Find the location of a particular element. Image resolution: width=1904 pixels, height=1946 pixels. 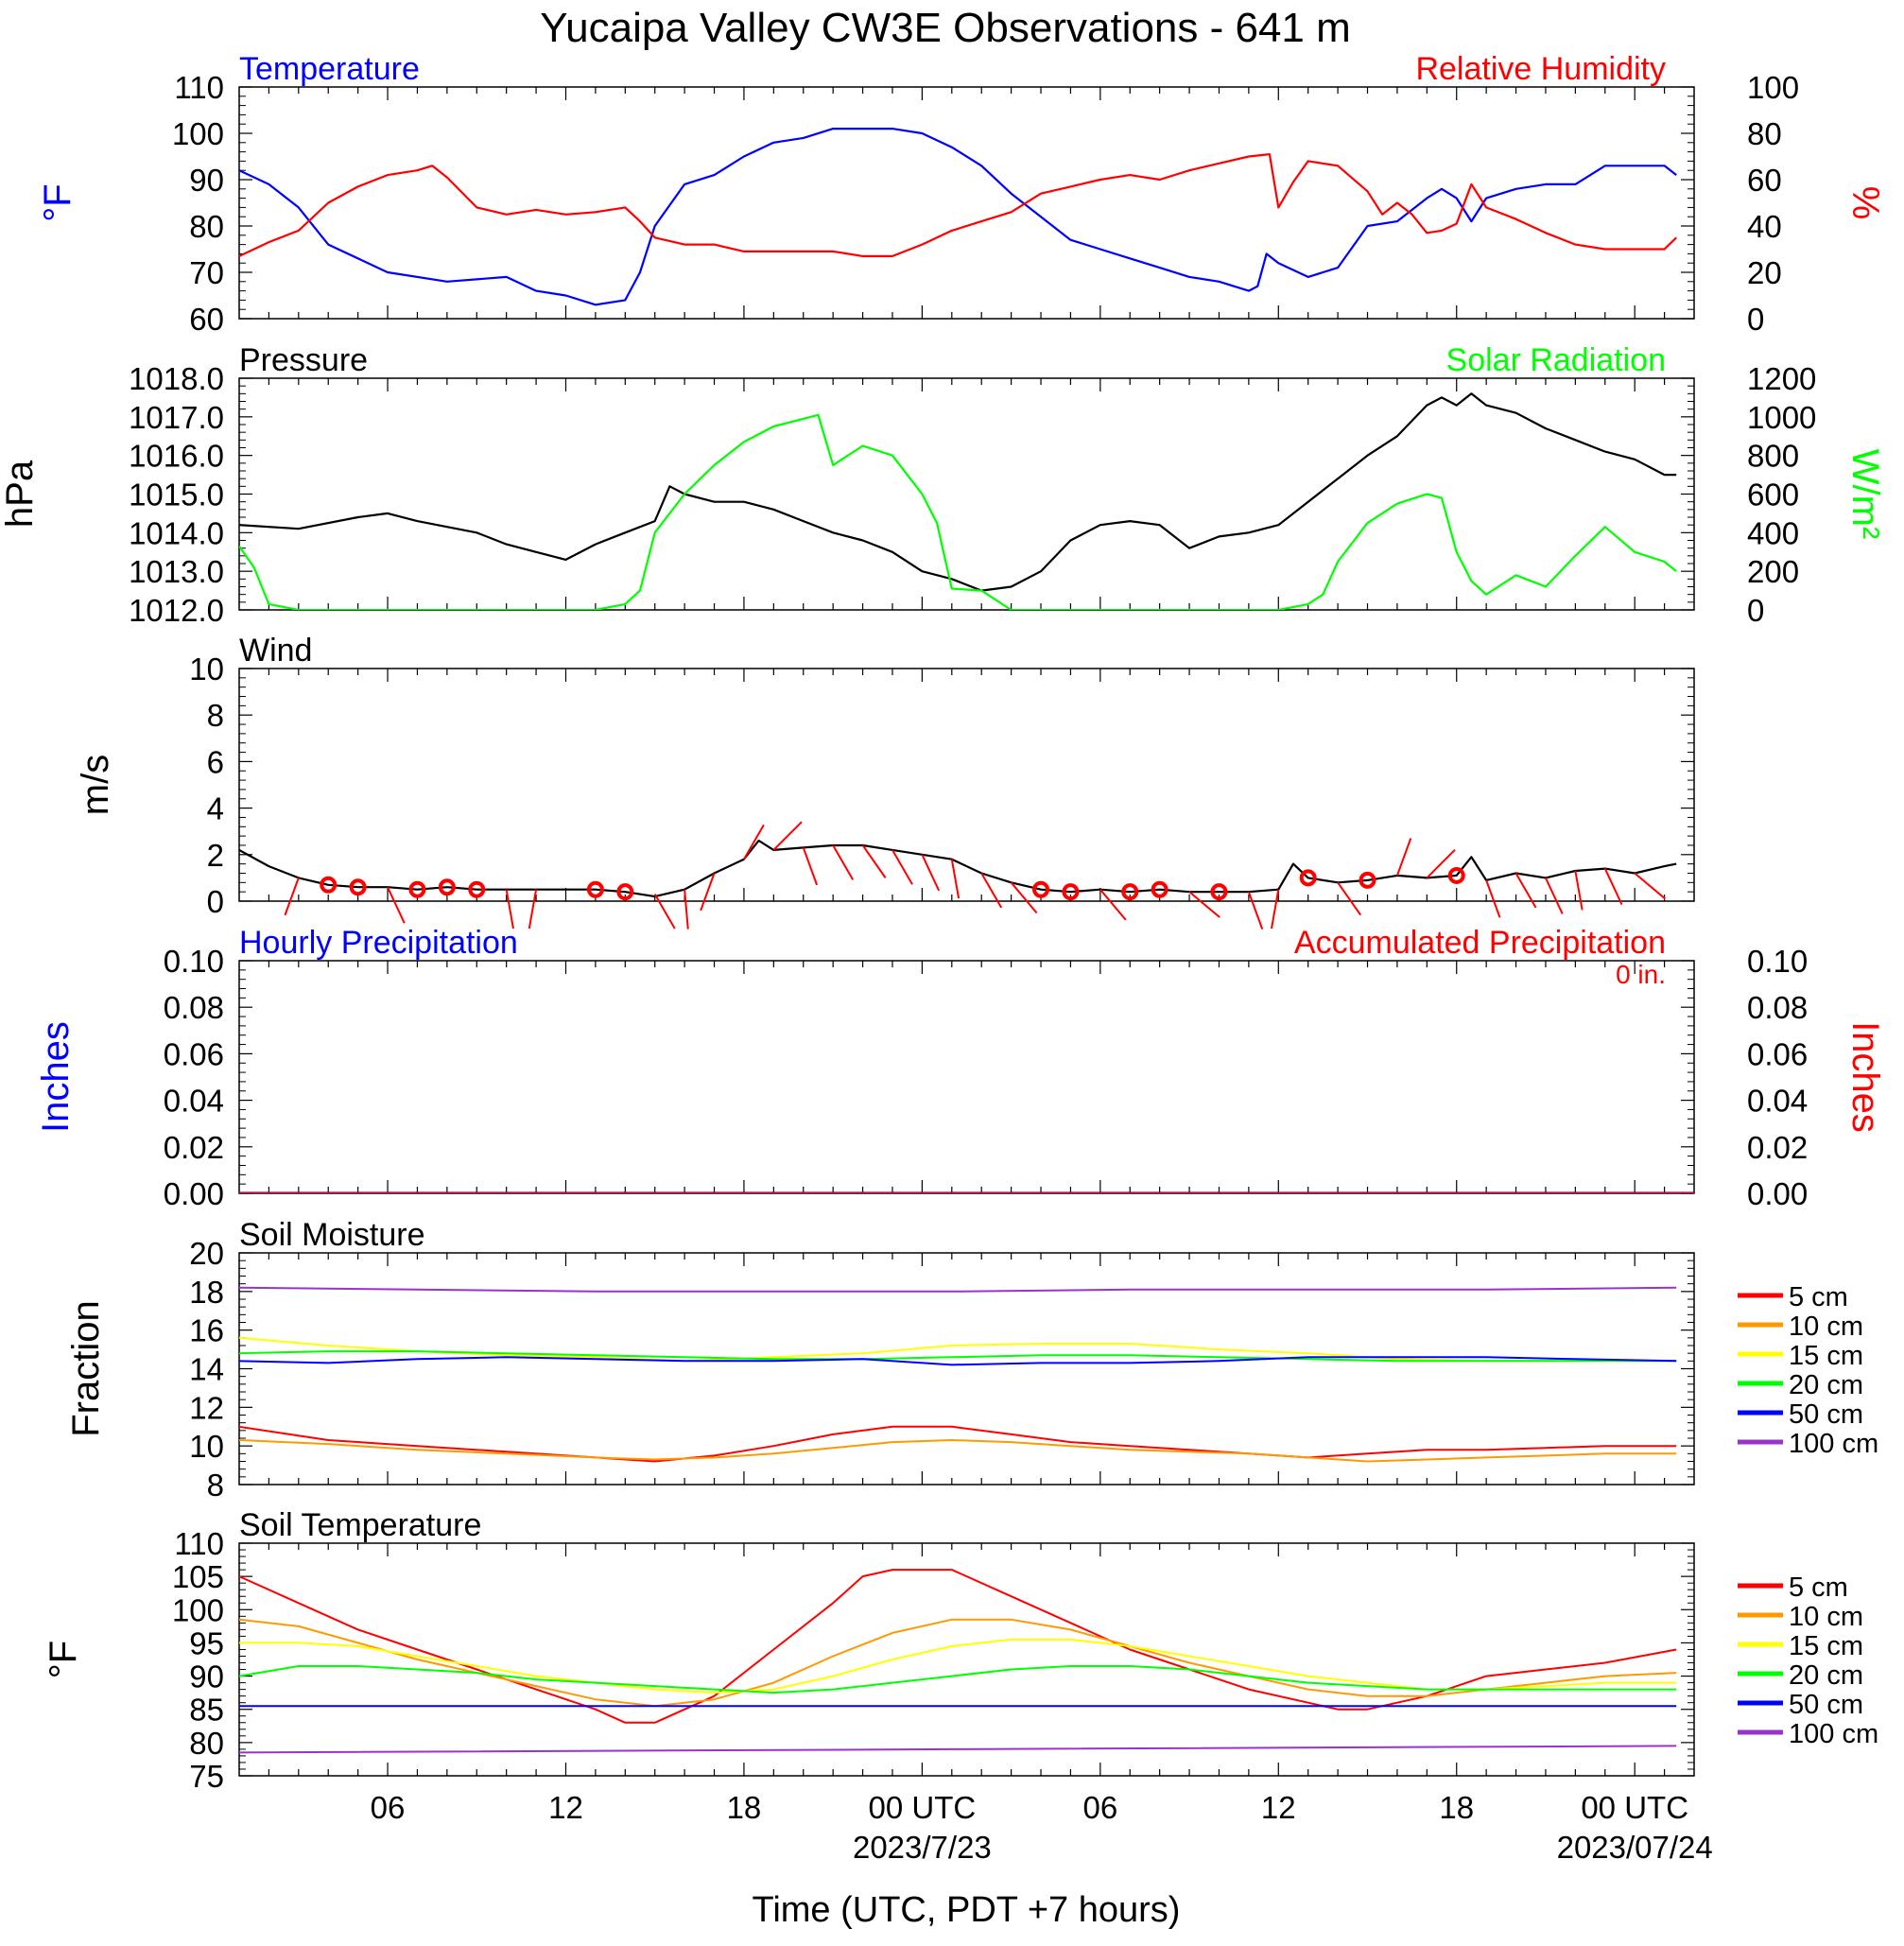

y-tick-label-left: 8 is located at coordinates (216, 716).